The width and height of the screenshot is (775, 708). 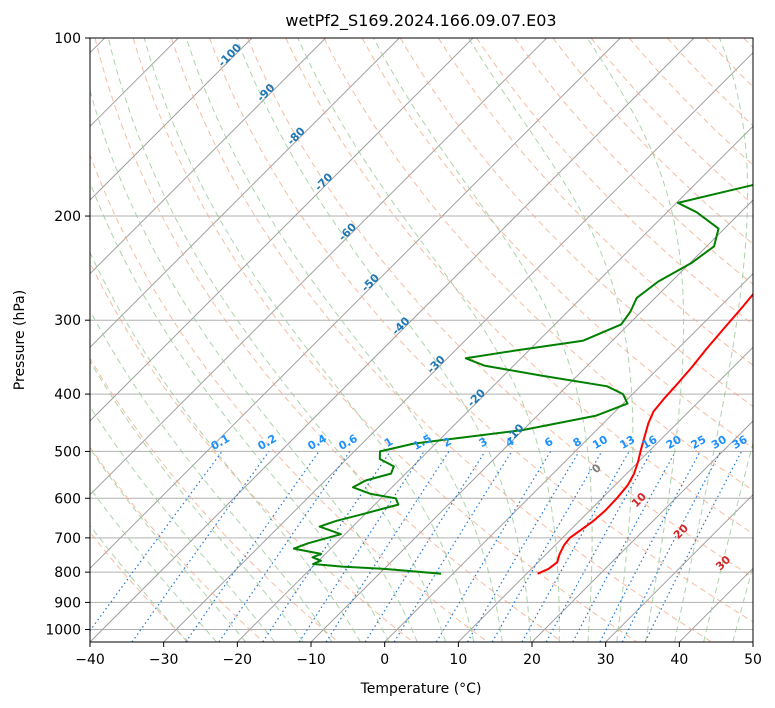 What do you see at coordinates (20, 340) in the screenshot?
I see `y-axis-label: Pressure (hPa)` at bounding box center [20, 340].